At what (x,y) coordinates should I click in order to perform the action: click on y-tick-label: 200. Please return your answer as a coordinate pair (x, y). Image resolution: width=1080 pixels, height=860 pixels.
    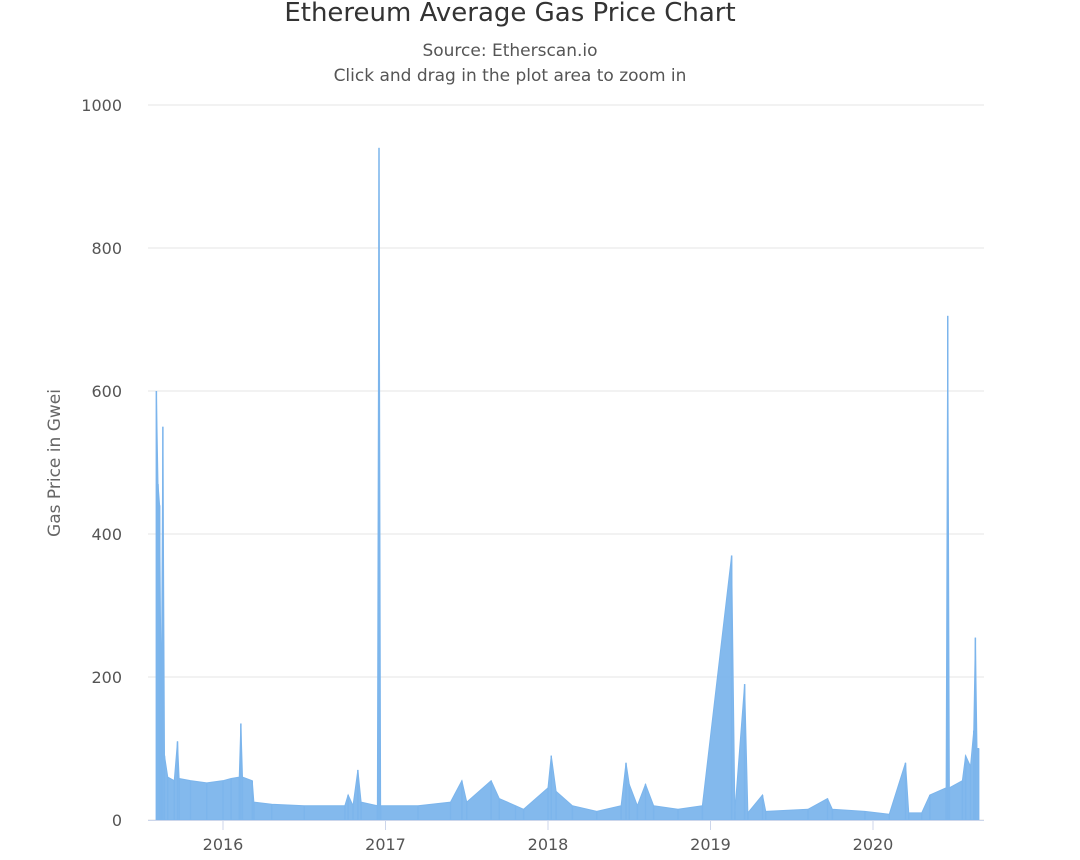
    Looking at the image, I should click on (106, 677).